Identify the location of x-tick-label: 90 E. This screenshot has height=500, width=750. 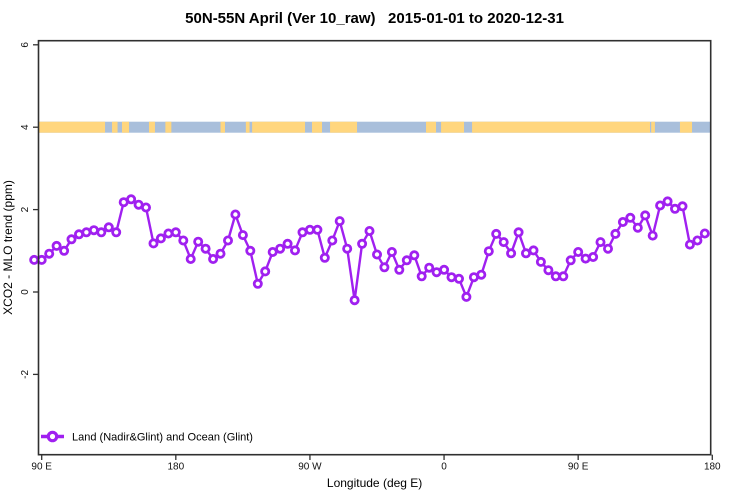
(41, 467).